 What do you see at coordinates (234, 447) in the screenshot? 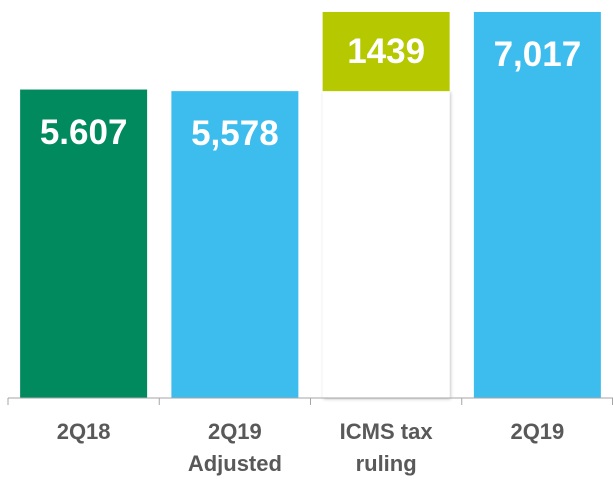
I see `x-tick-label: 2Q19 Adjusted` at bounding box center [234, 447].